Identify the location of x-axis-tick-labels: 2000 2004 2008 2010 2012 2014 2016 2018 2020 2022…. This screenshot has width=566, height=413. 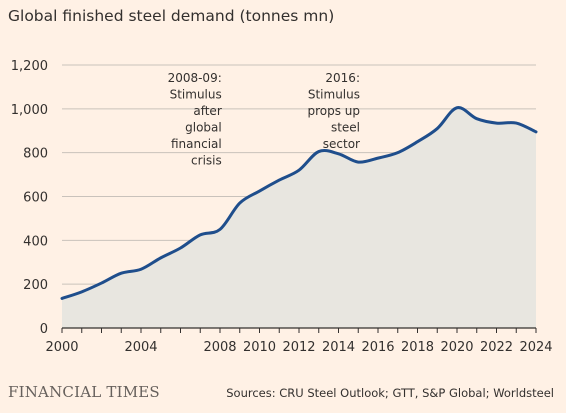
(298, 347).